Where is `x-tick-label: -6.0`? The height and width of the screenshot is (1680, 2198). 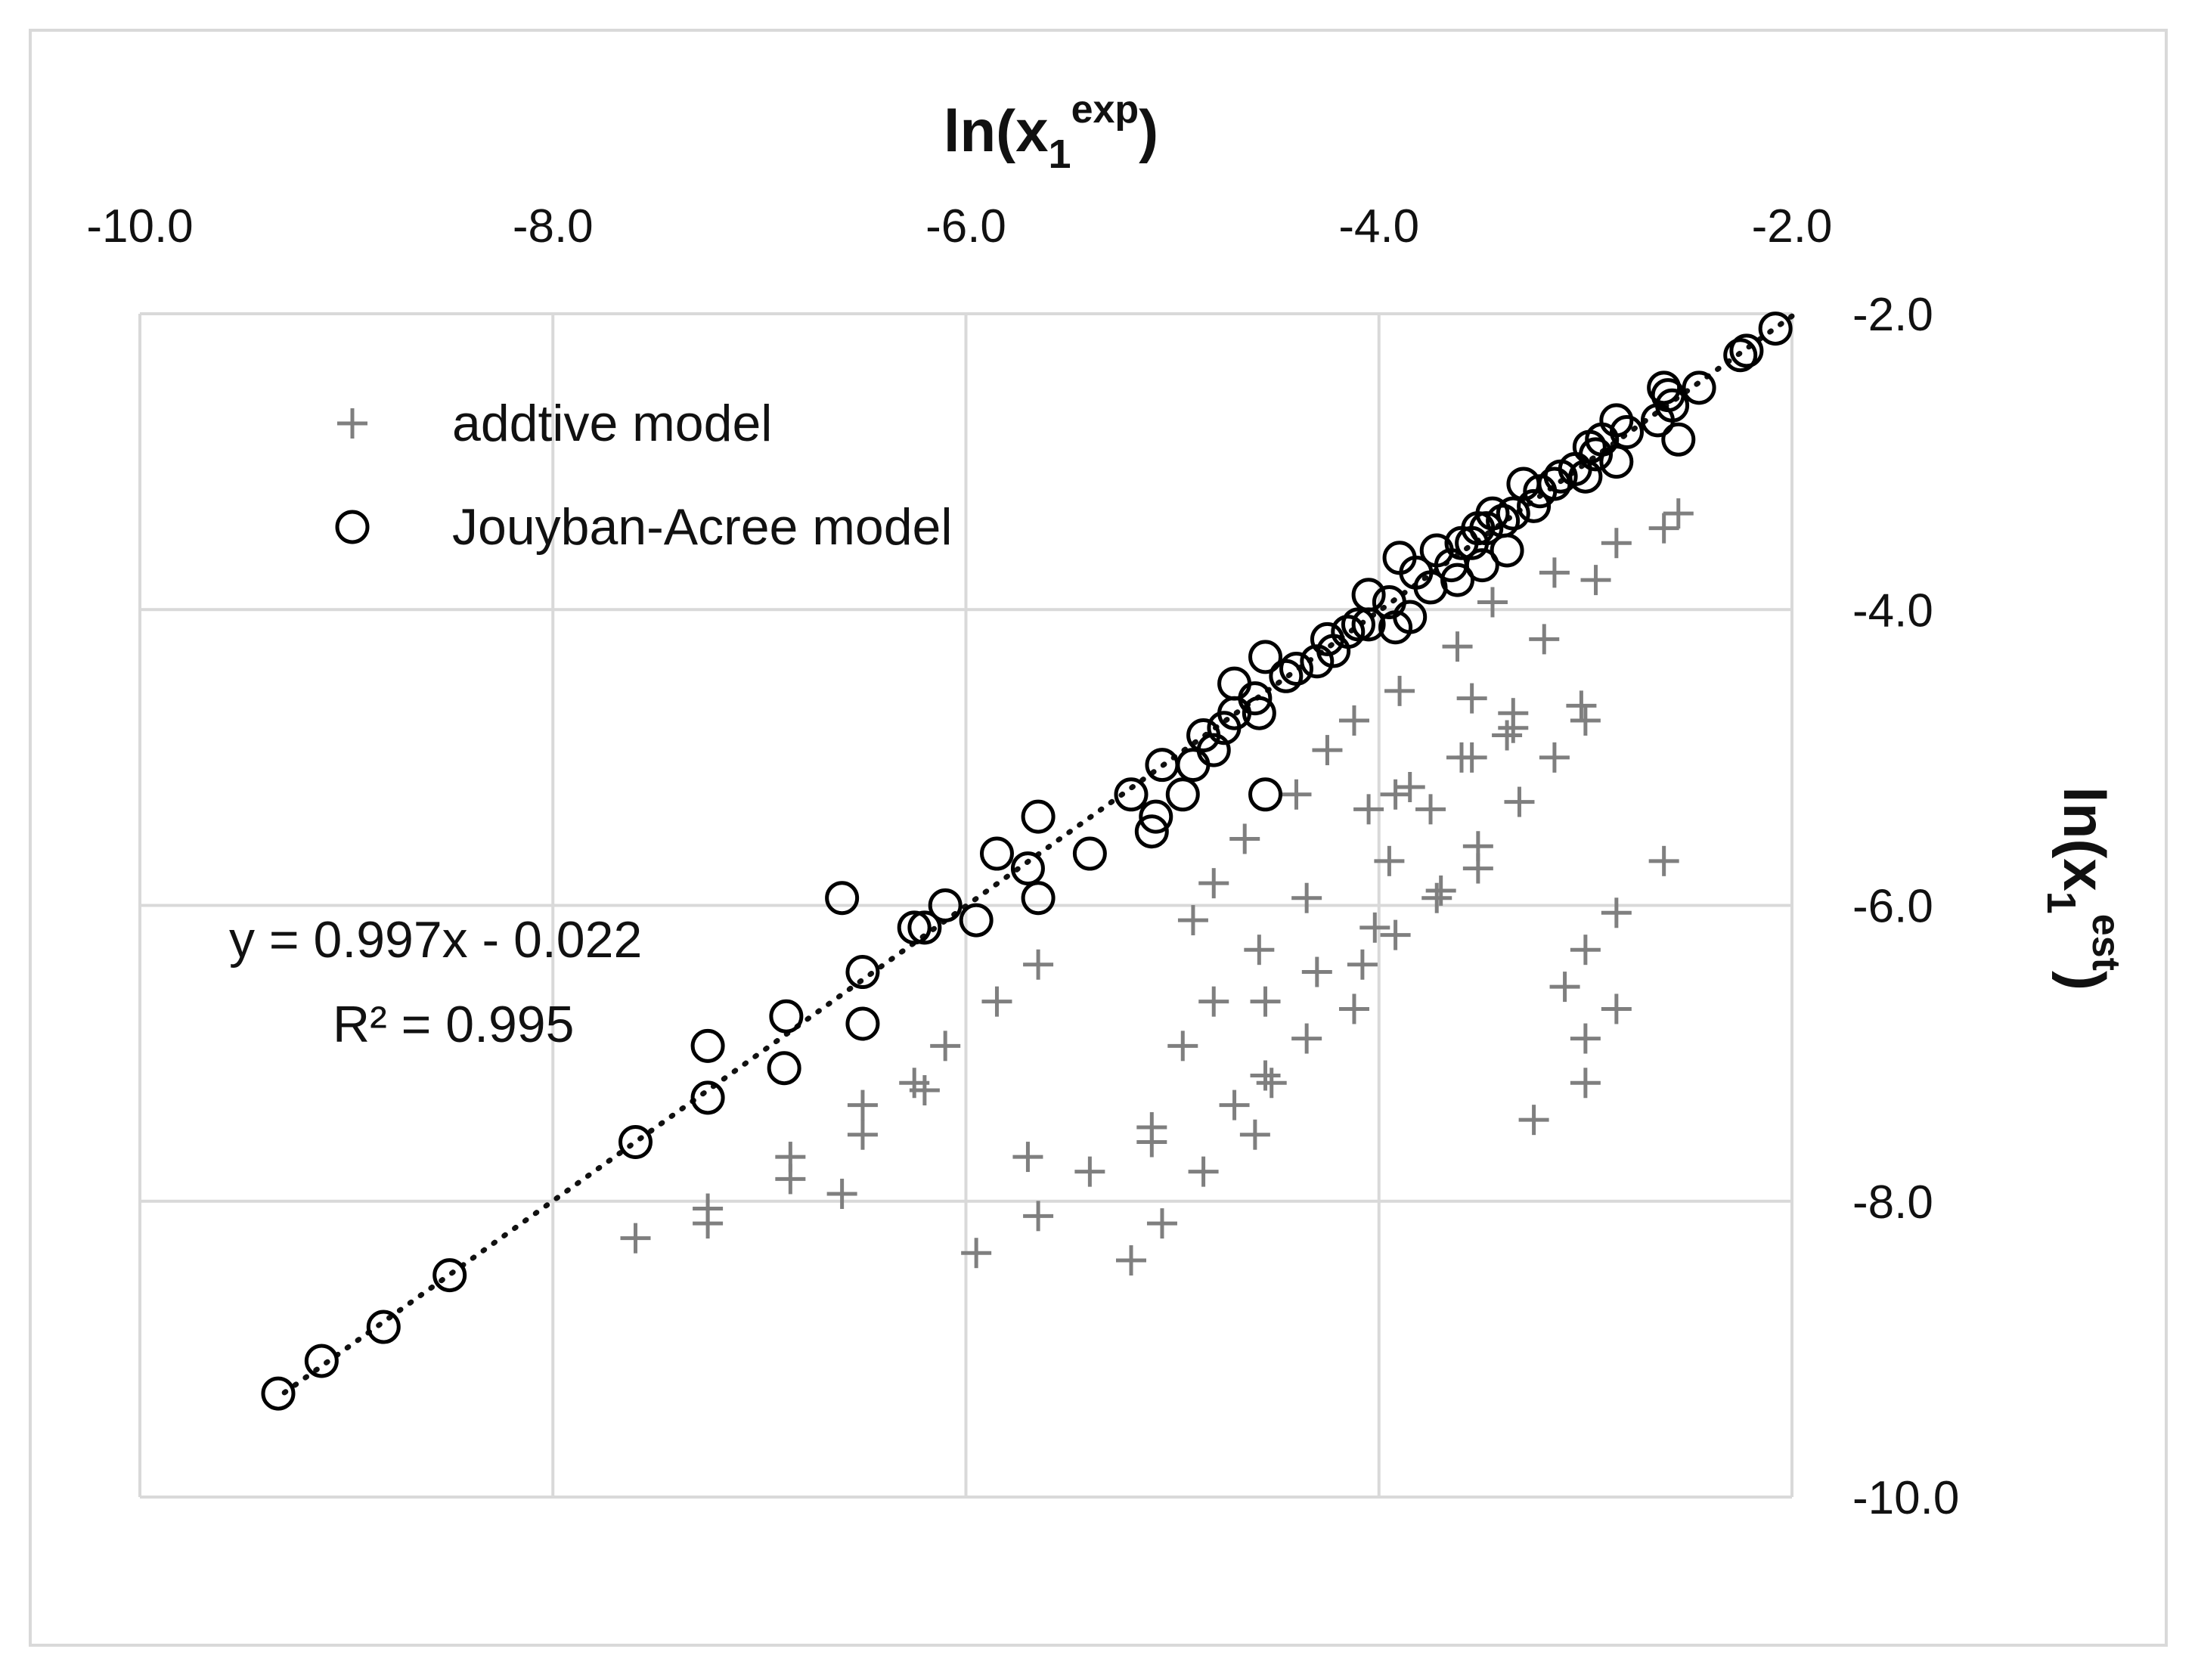 x-tick-label: -6.0 is located at coordinates (966, 227).